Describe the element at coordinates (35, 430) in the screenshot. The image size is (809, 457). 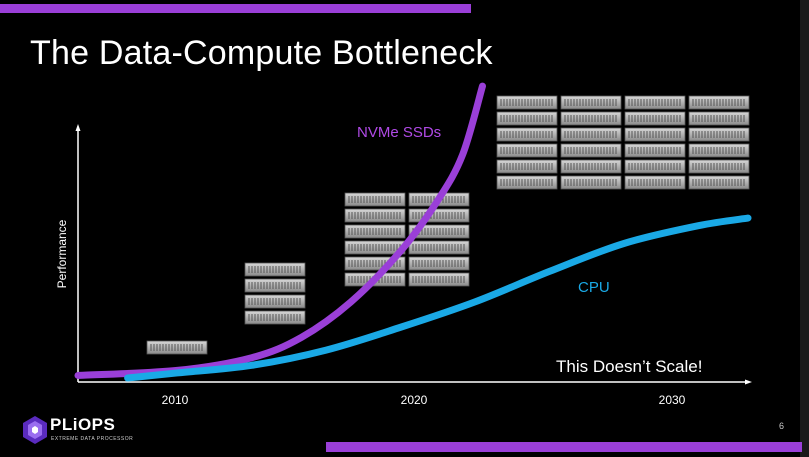
I see `pliops-logo-icon` at that location.